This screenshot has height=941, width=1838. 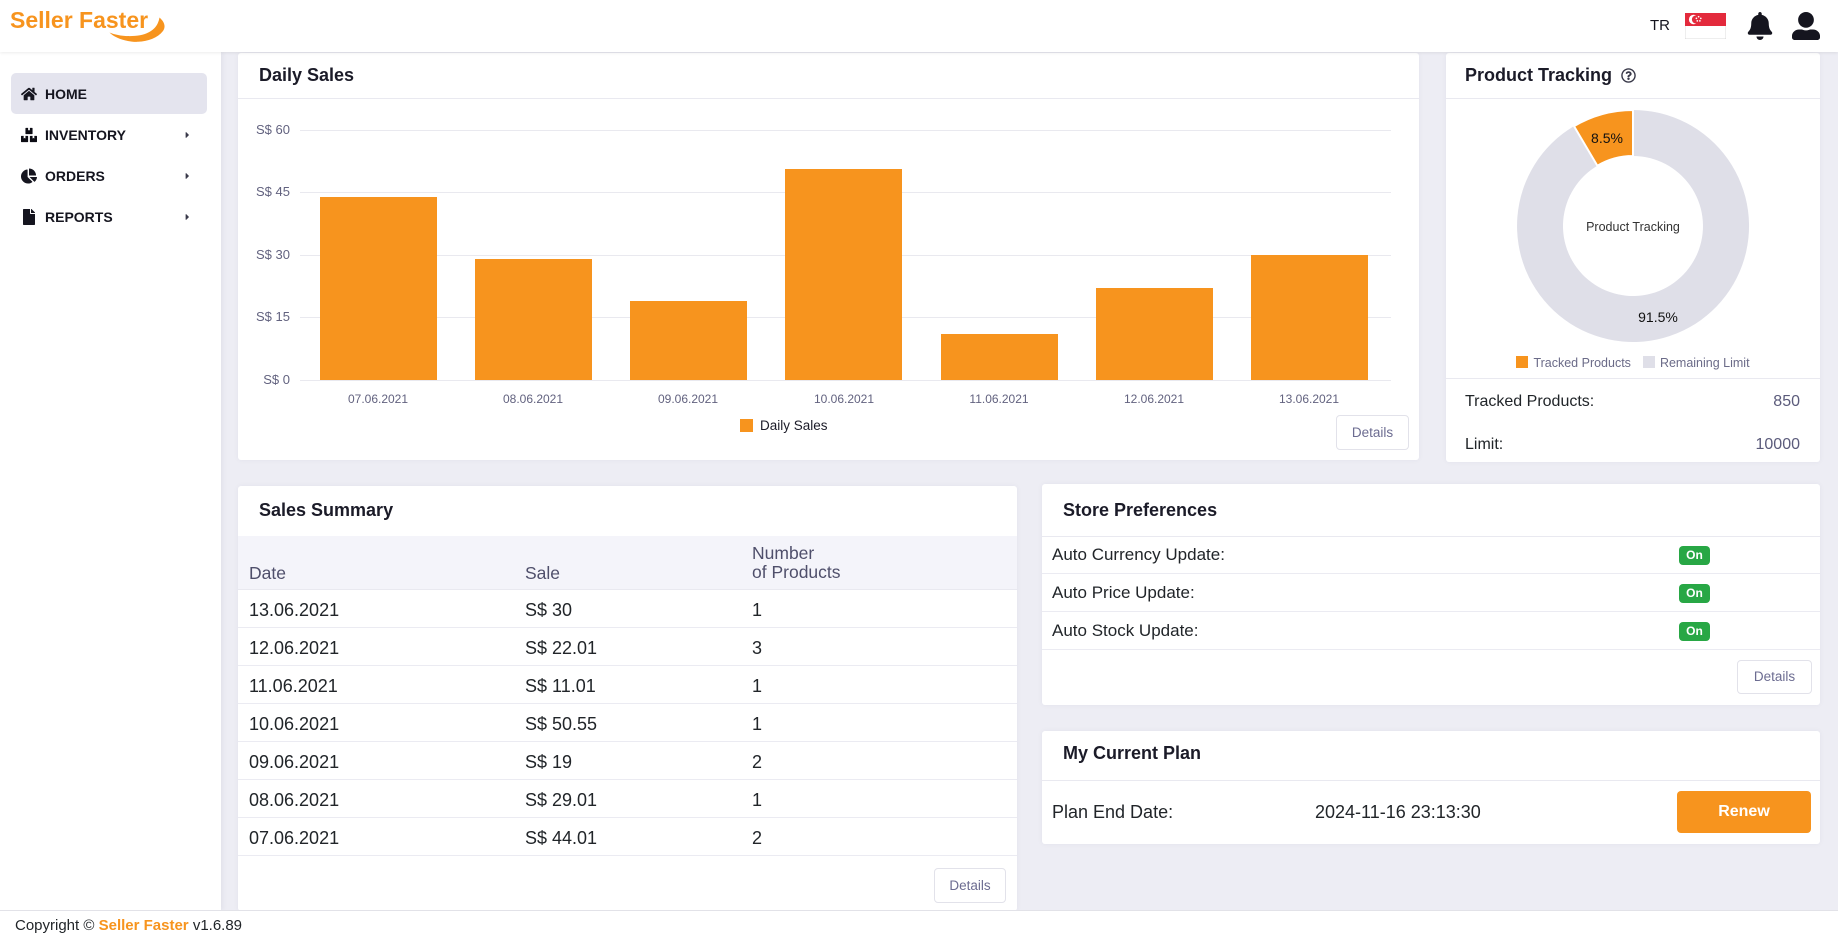 What do you see at coordinates (1633, 227) in the screenshot?
I see `svg-text: Product Tracking` at bounding box center [1633, 227].